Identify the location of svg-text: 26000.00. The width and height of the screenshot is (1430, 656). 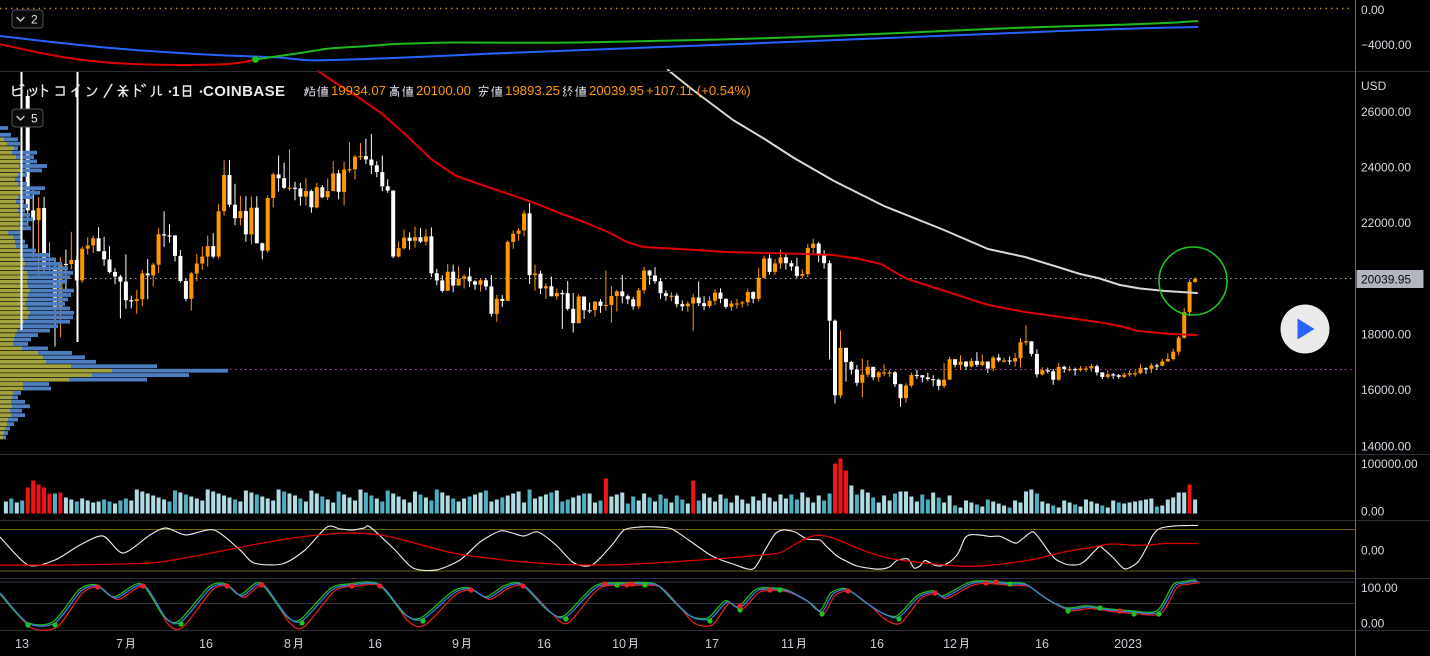
(1386, 112).